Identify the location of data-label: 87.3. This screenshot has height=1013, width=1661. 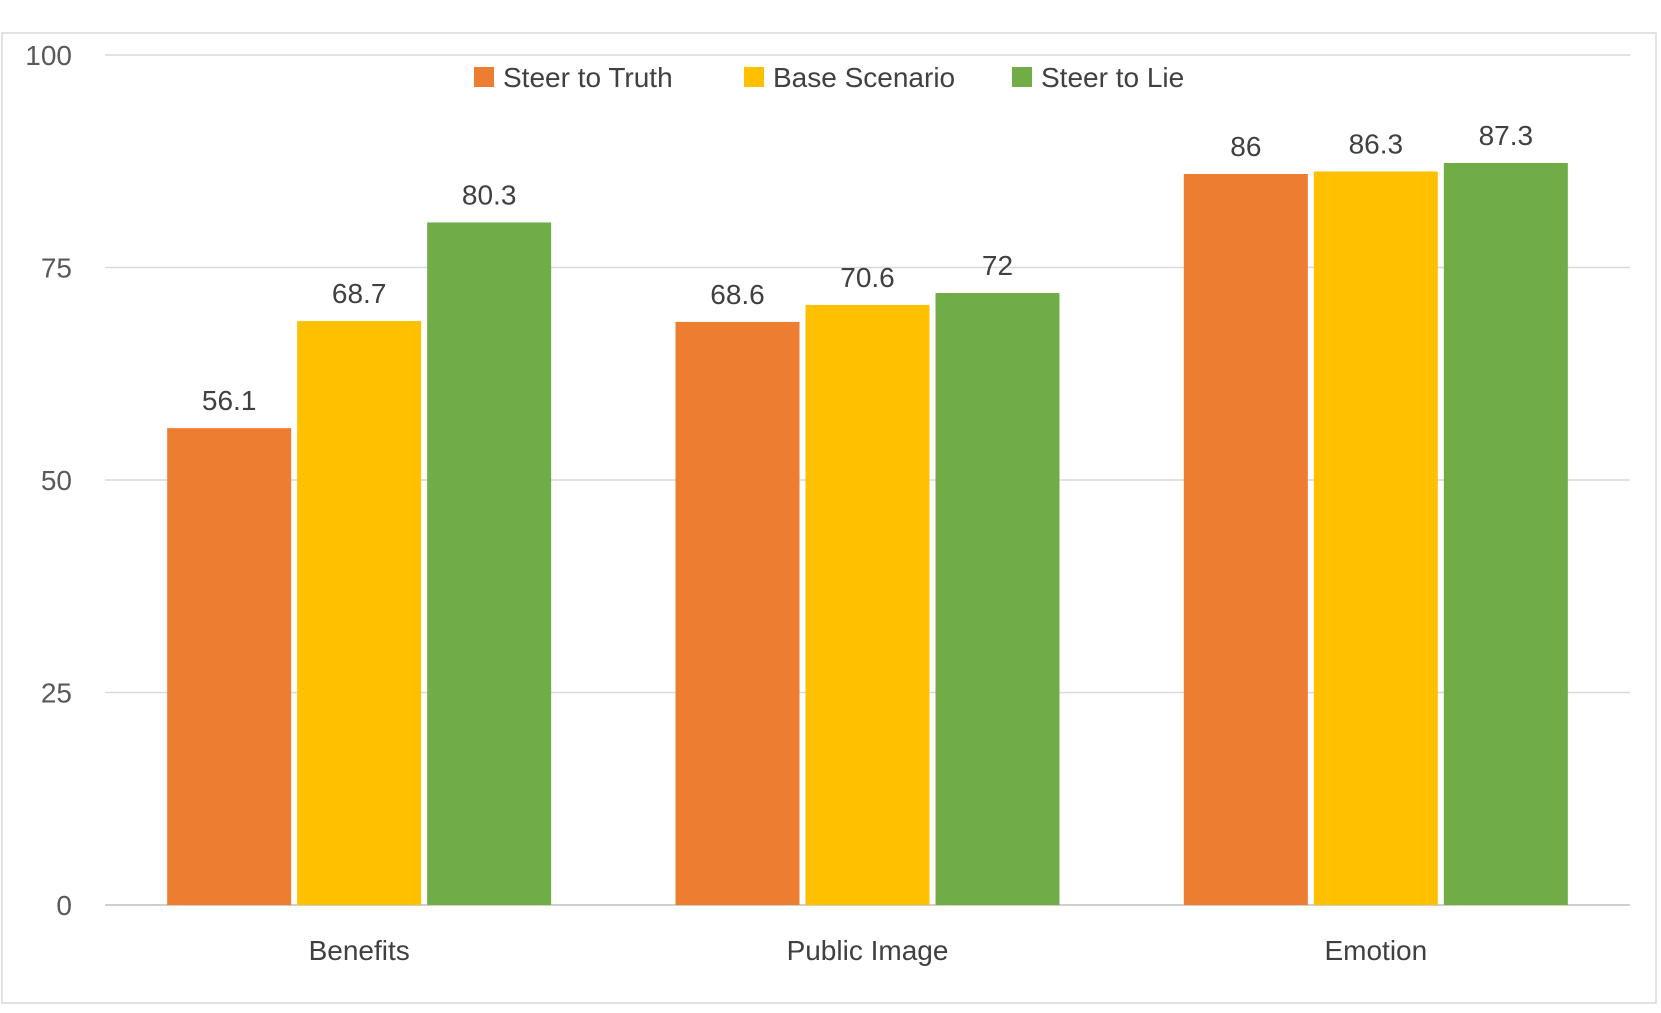
(1506, 135).